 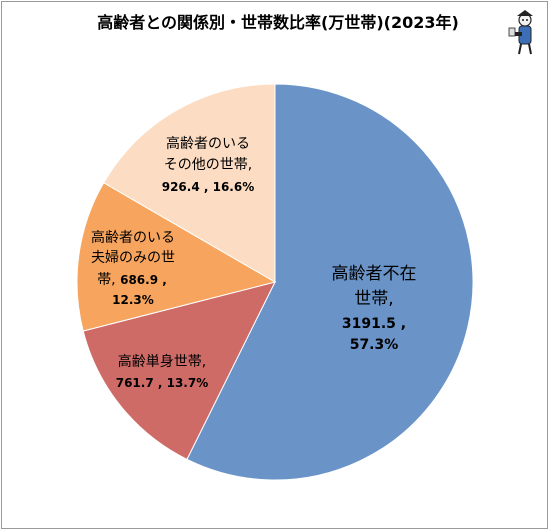 I want to click on slice-label-3: 高齢者のいる その他の世帯, 926.4 , 16.6%, so click(x=208, y=164).